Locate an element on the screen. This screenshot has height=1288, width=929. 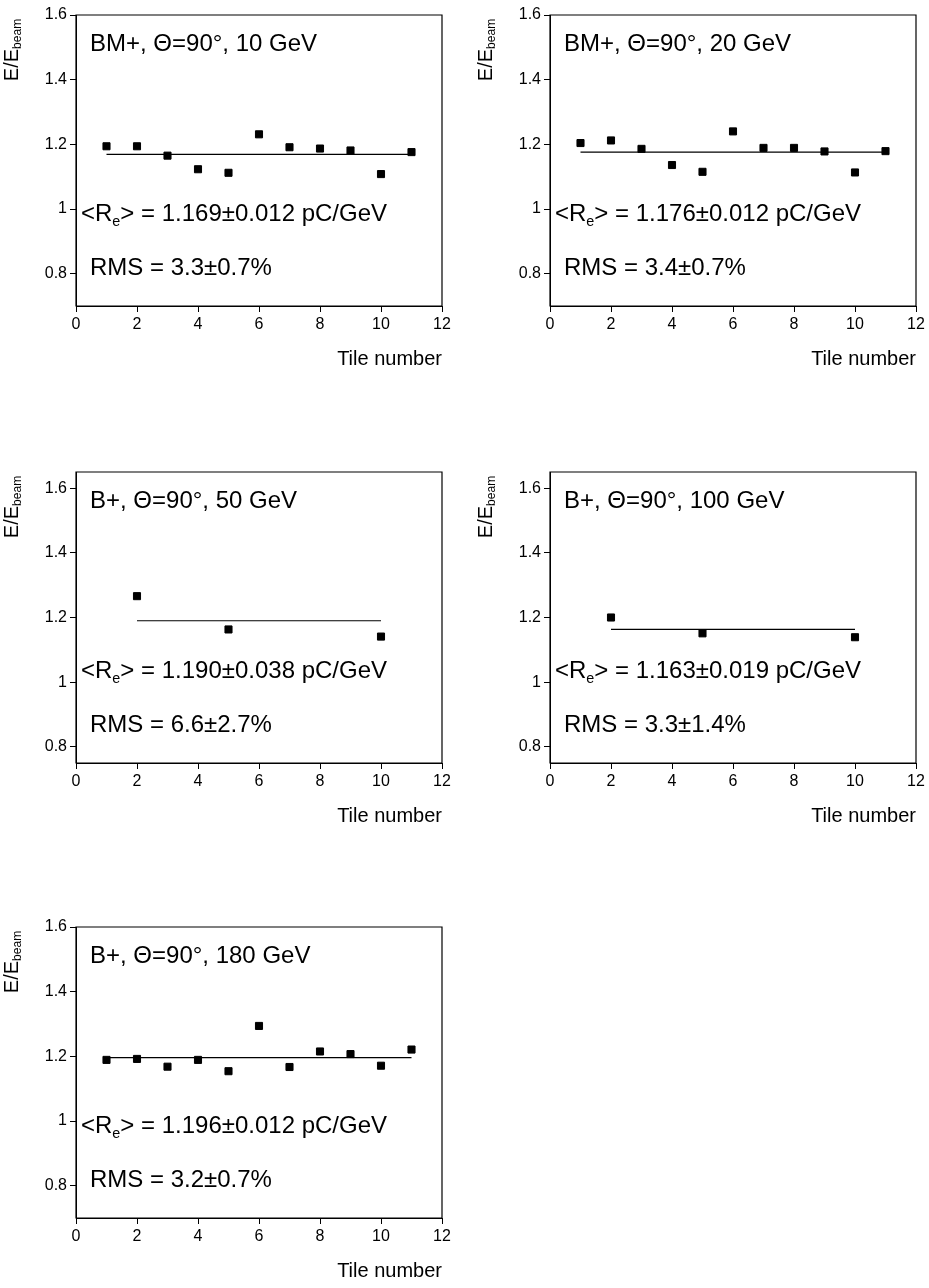
text: B+, Θ=90°, 180 GeV is located at coordinates (200, 954).